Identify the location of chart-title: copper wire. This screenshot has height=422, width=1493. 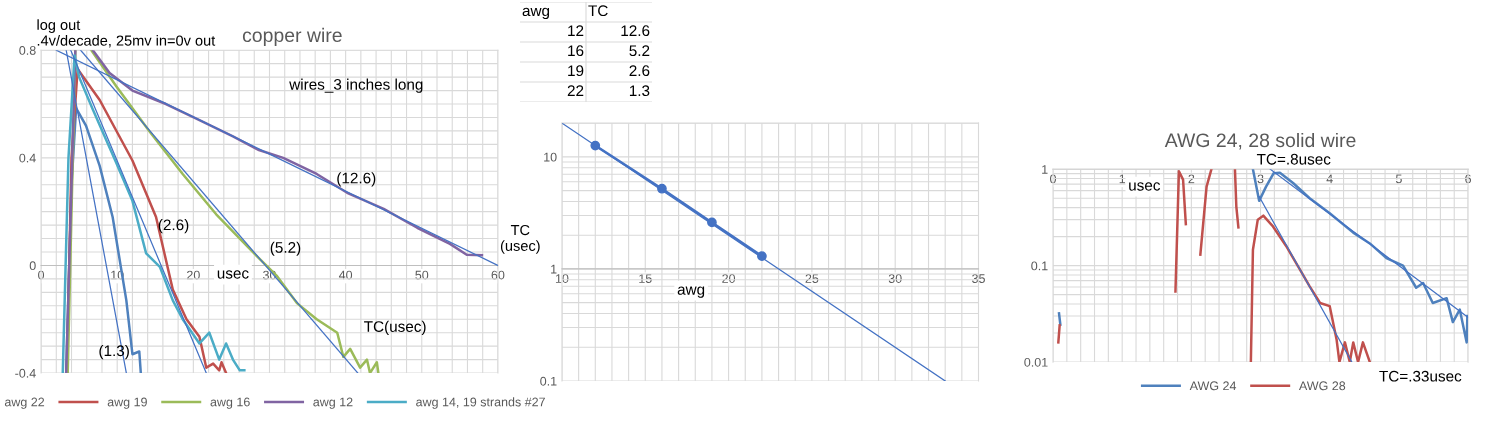
(292, 36).